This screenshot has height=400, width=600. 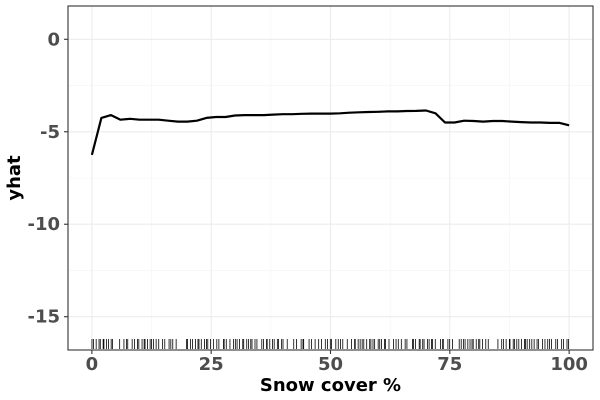 I want to click on x-tick-label: 25, so click(x=211, y=364).